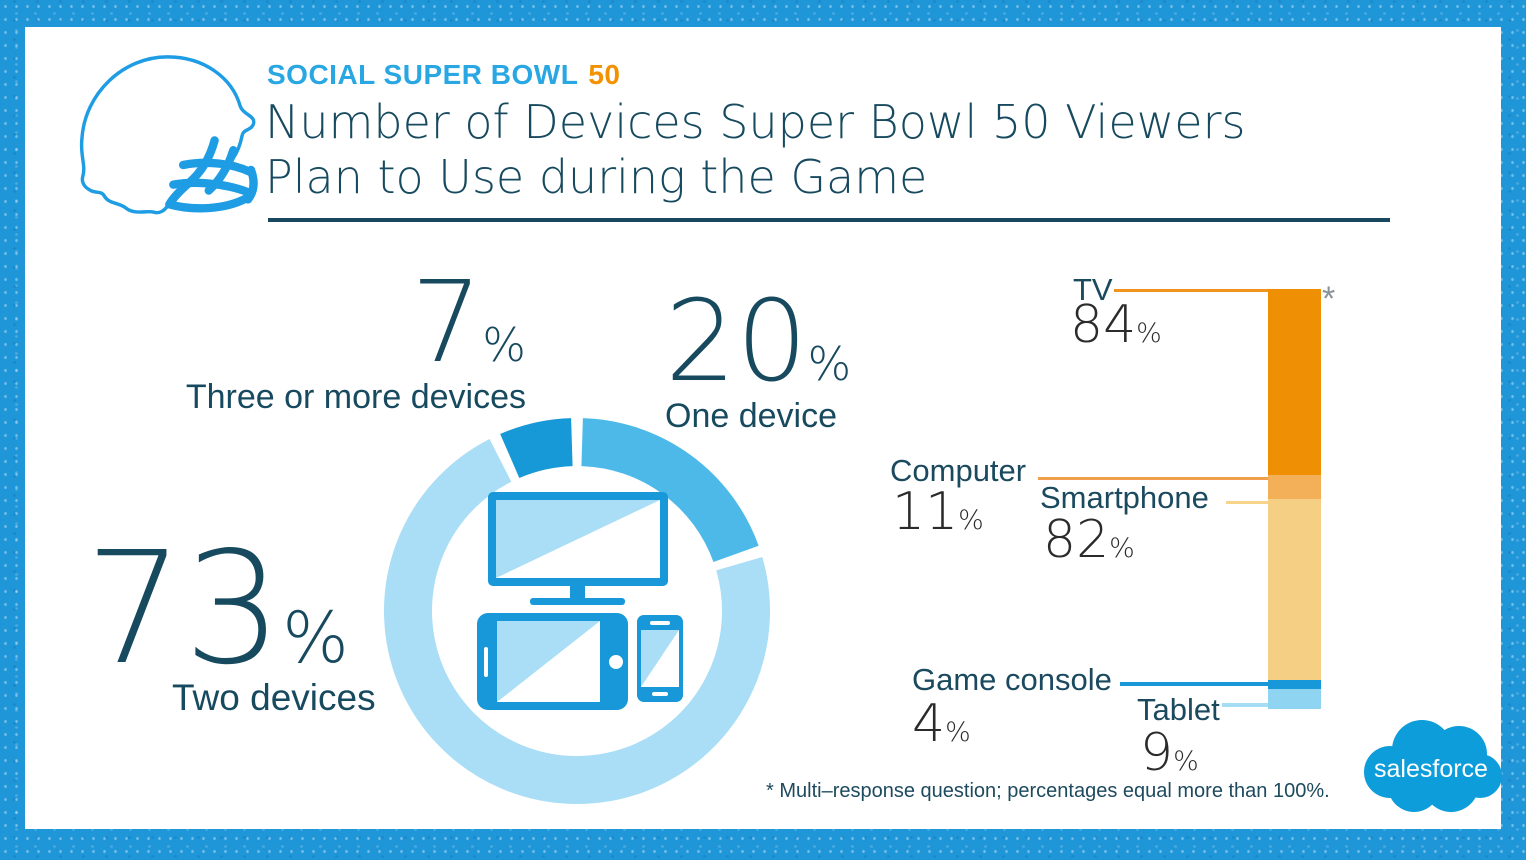  I want to click on tablet-icon, so click(552, 661).